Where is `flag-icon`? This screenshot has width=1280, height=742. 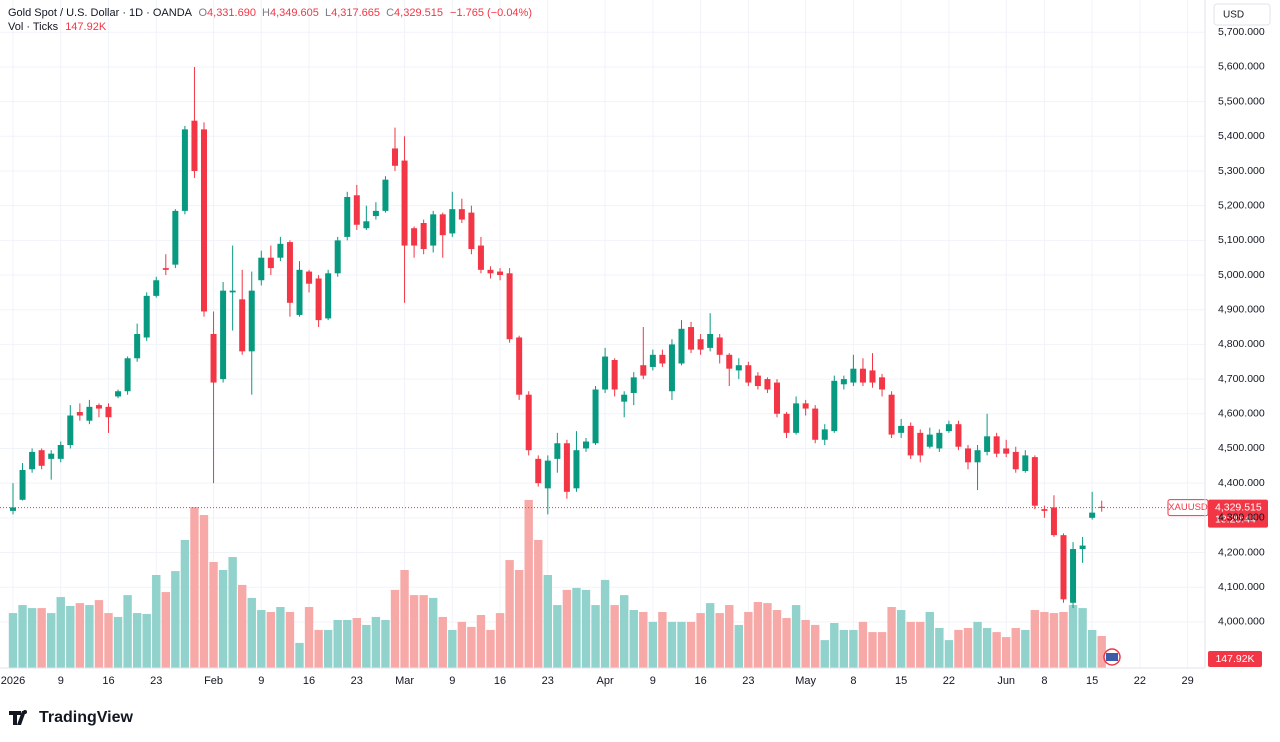 flag-icon is located at coordinates (1112, 657).